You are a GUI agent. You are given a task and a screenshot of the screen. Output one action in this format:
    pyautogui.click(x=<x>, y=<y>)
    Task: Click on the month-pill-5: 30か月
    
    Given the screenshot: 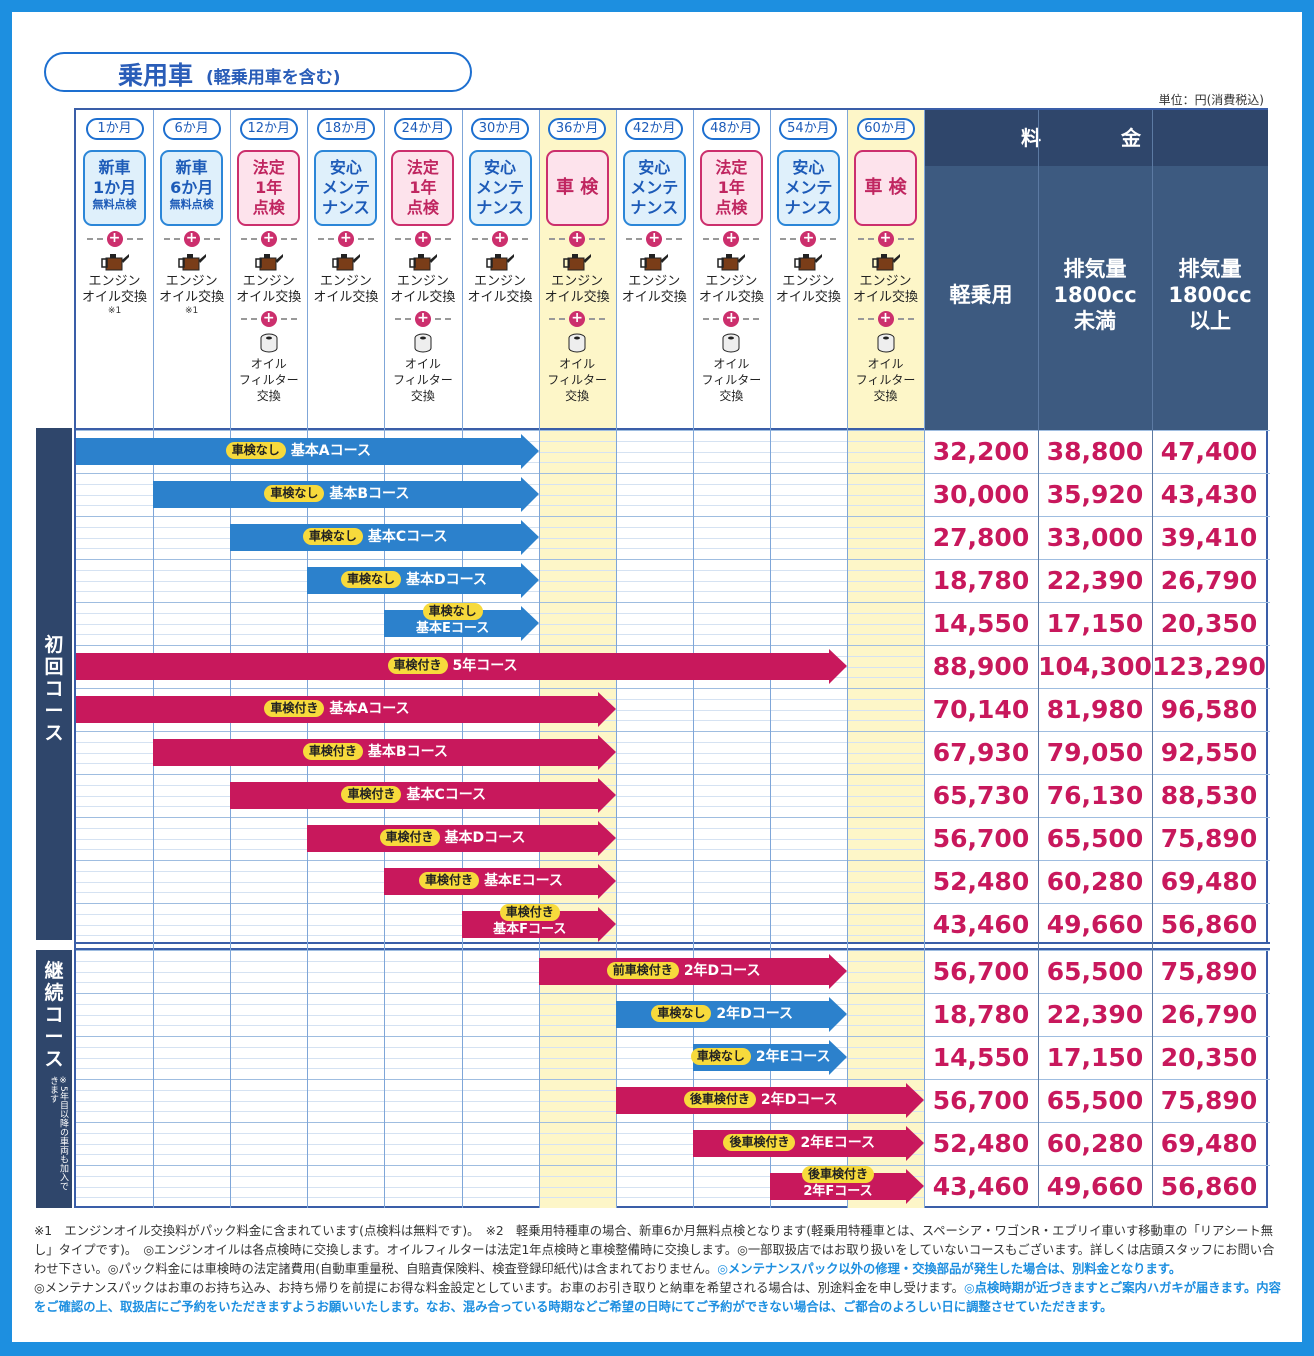 What is the action you would take?
    pyautogui.click(x=500, y=129)
    